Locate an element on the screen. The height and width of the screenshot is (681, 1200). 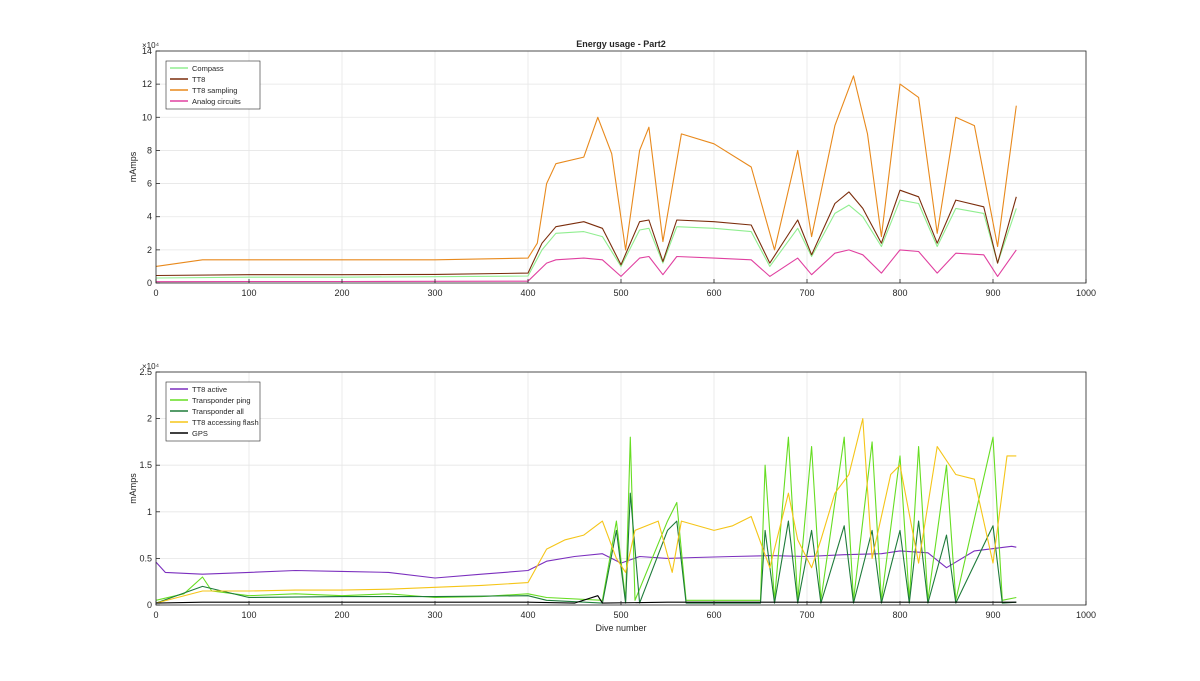
y-tick-labels: 0 2 4 6 8 10 12 14 is located at coordinates (151, 167).